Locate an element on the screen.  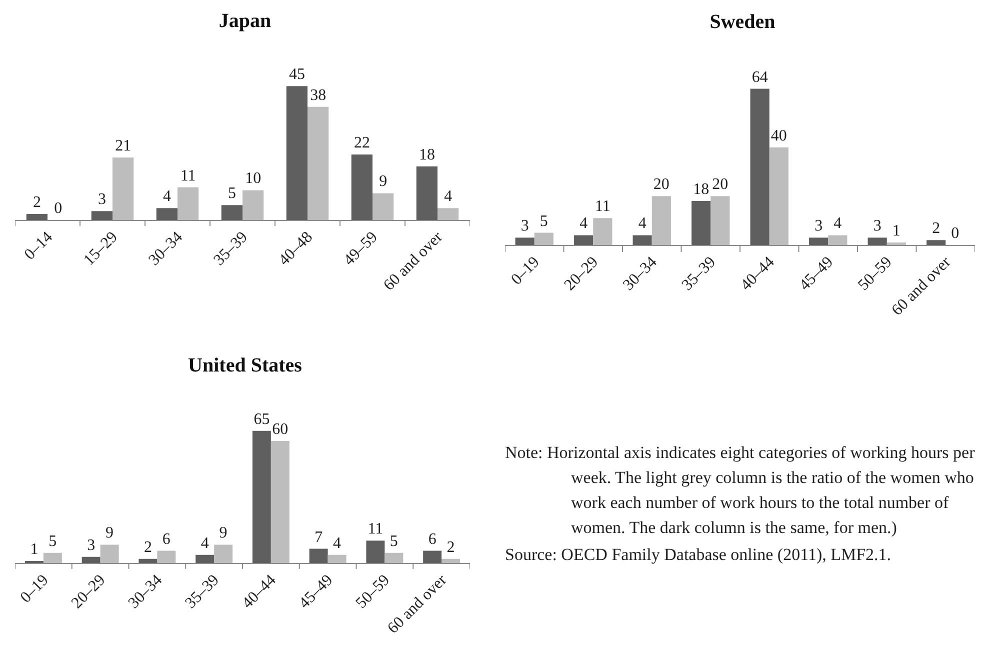
data-label: 10 is located at coordinates (253, 179).